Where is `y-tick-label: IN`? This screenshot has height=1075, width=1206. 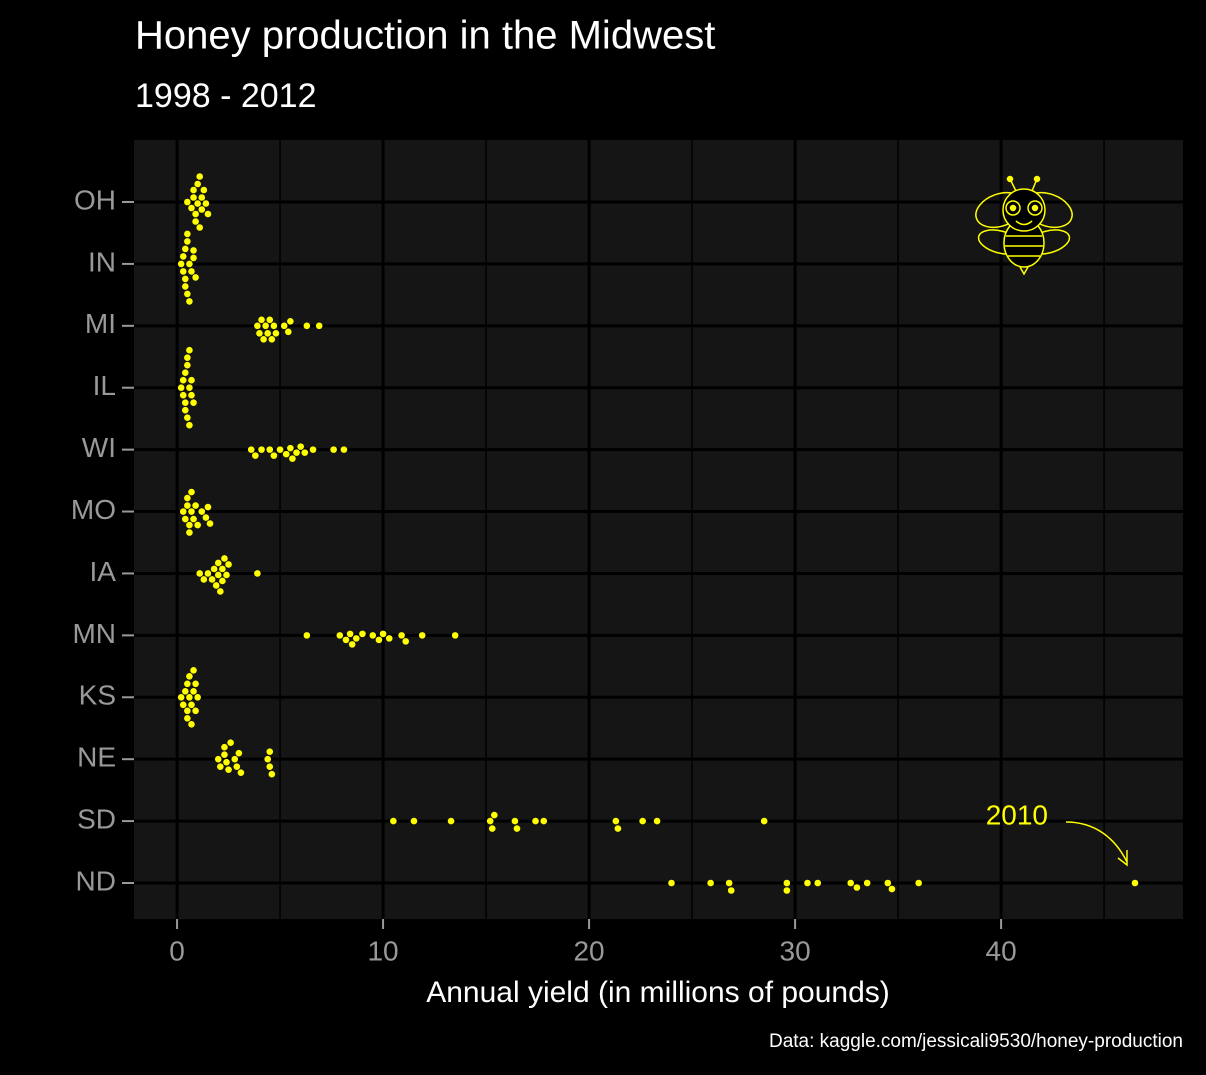
y-tick-label: IN is located at coordinates (102, 261).